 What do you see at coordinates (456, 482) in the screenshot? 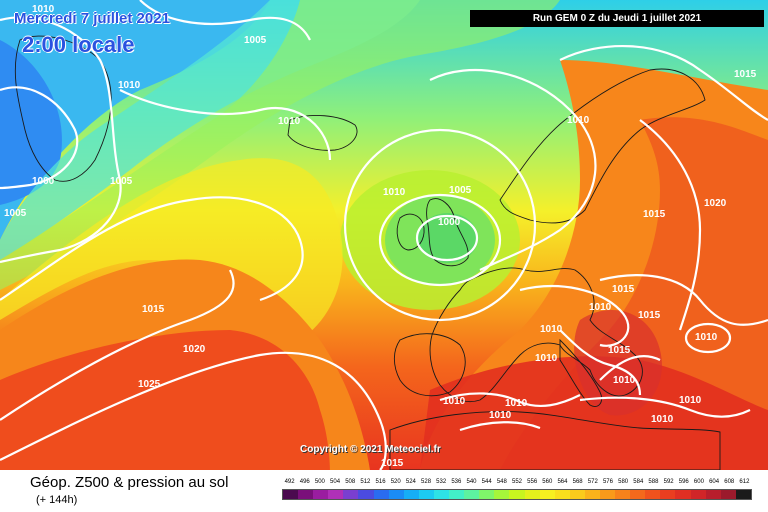
I see `scale-label: 536` at bounding box center [456, 482].